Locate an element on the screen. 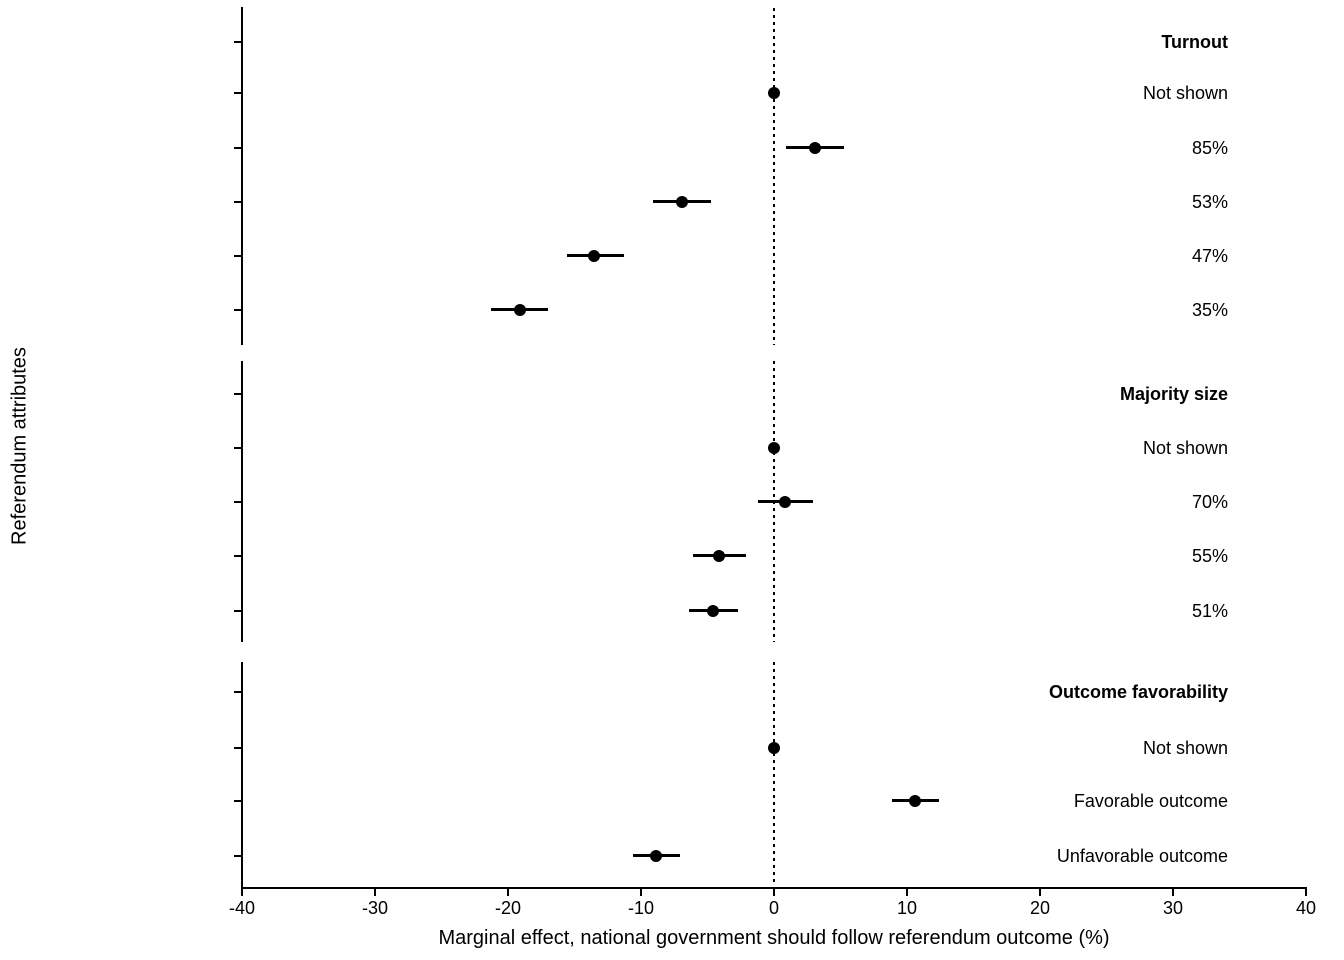 Image resolution: width=1344 pixels, height=960 pixels. category-label: 47% is located at coordinates (1209, 256).